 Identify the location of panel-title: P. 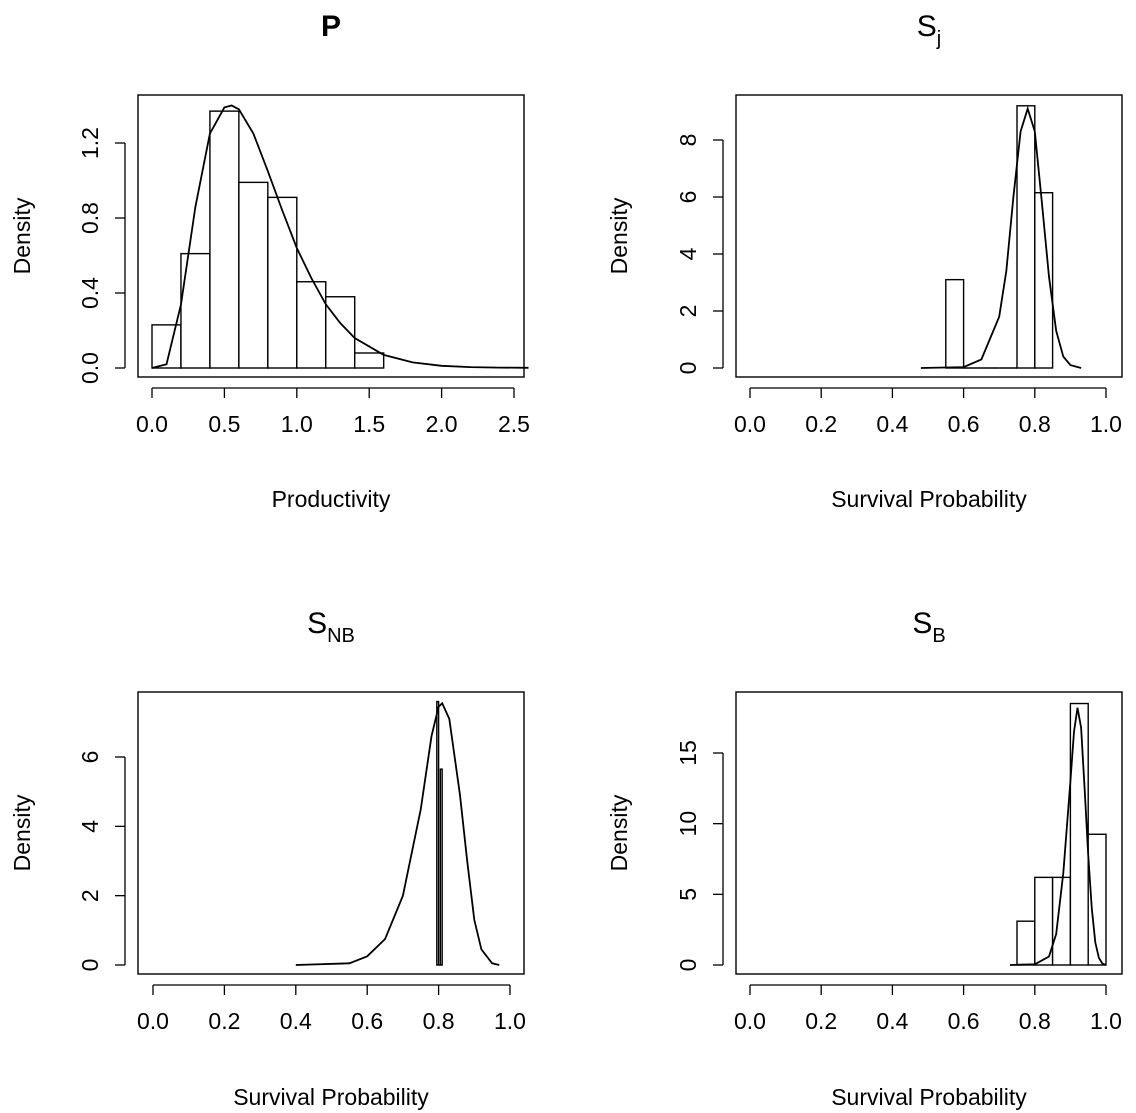
(331, 26).